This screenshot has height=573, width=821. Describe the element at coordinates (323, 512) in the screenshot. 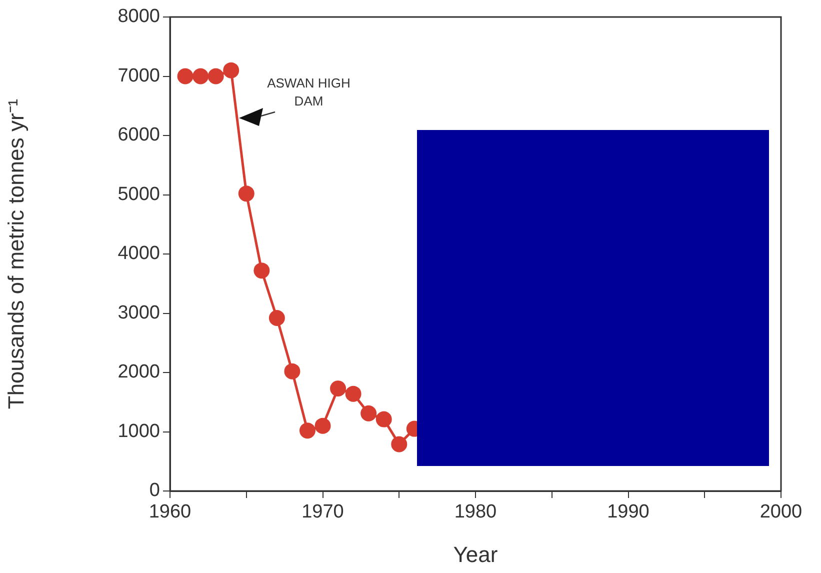

I see `x-tick-label: 1970` at that location.